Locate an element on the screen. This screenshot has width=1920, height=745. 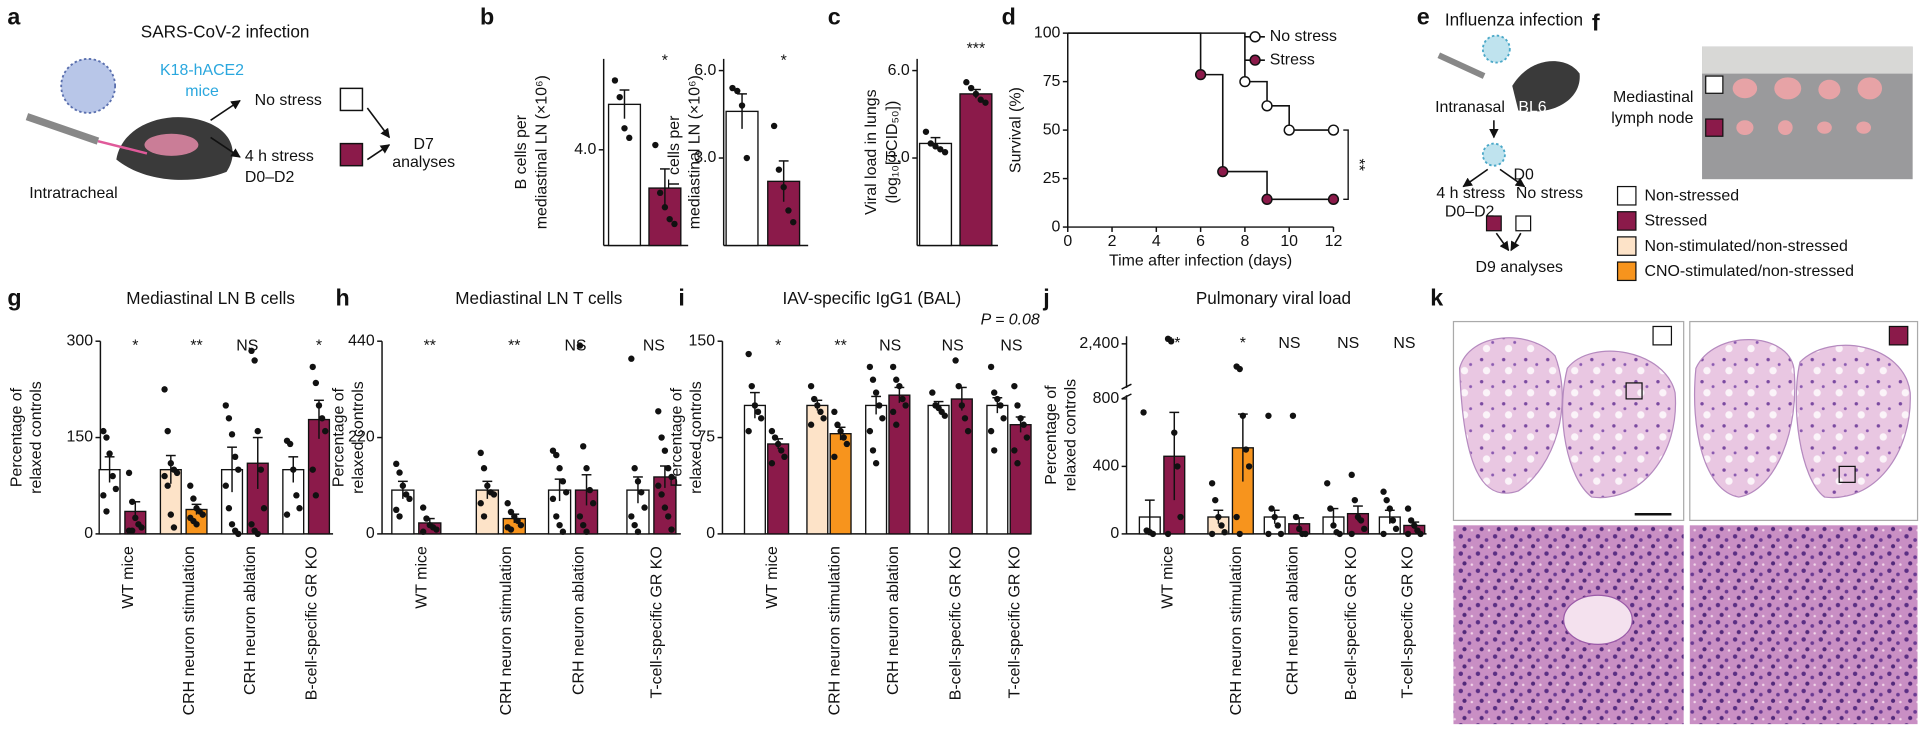
x-tick-label: T-cell-specific GR KO is located at coordinates (1407, 622).